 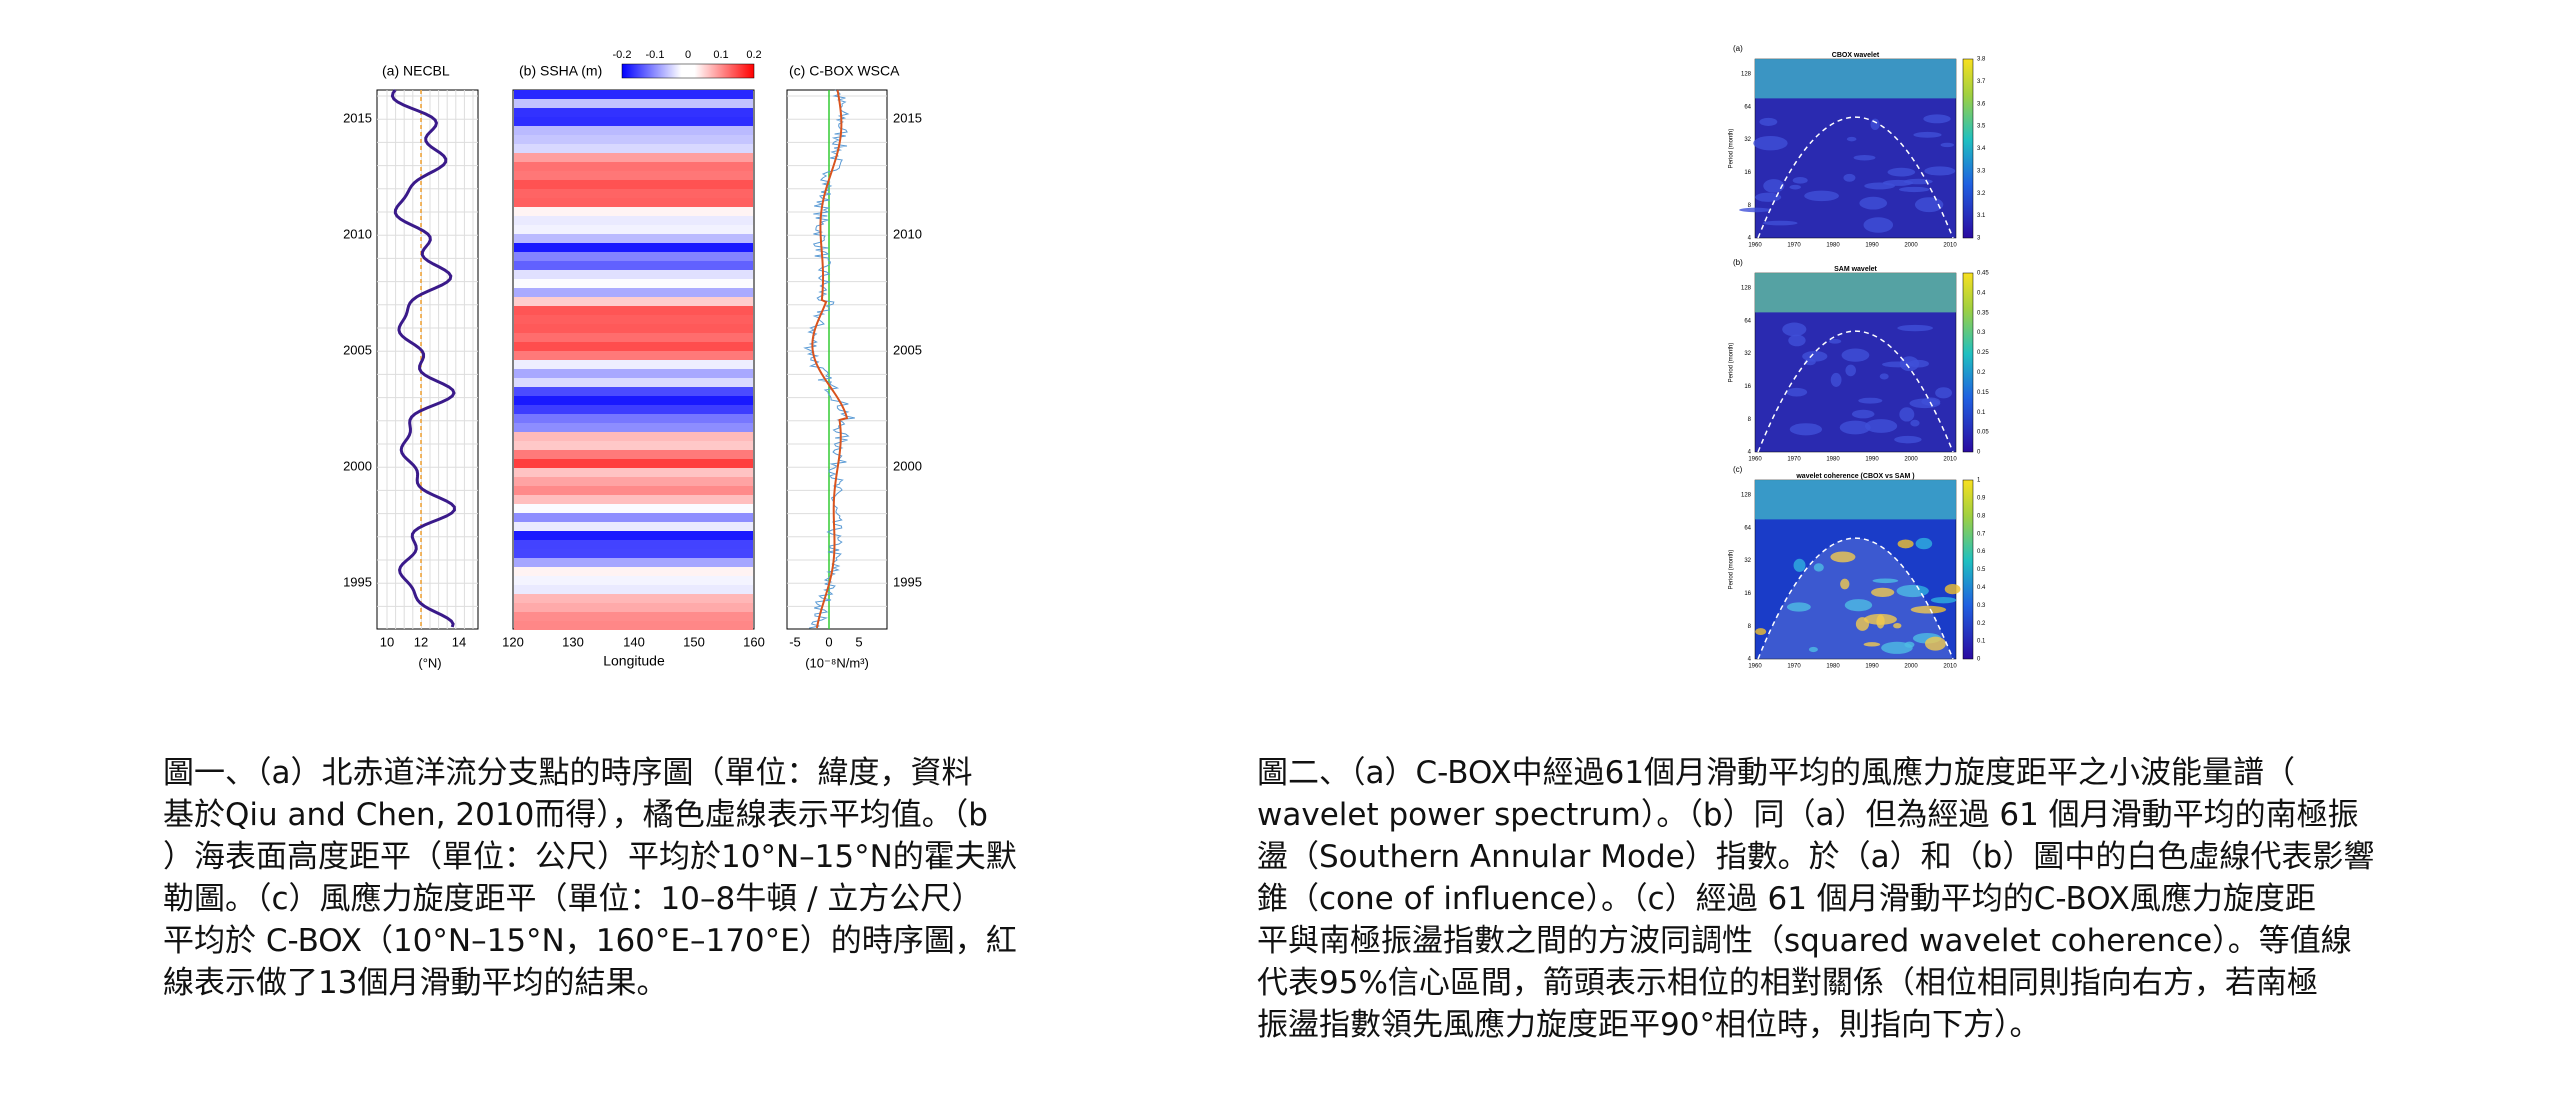 I want to click on colorbar-tick-label: -0.1, so click(x=655, y=55).